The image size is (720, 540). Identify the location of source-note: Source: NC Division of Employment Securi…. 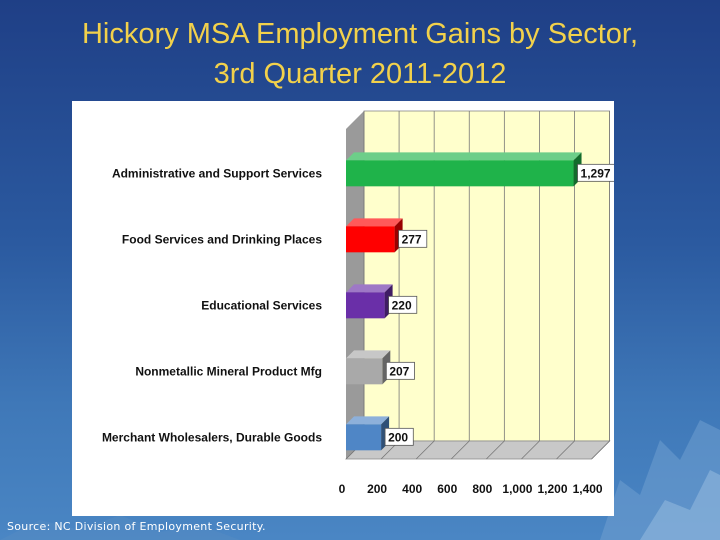
(136, 526).